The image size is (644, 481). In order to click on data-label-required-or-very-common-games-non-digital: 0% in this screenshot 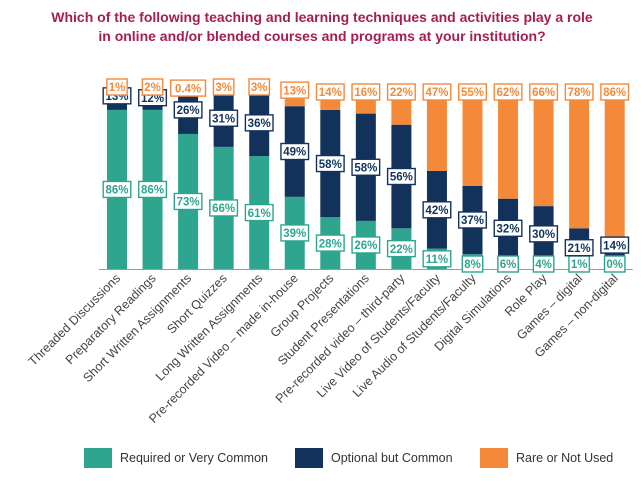, I will do `click(614, 264)`.